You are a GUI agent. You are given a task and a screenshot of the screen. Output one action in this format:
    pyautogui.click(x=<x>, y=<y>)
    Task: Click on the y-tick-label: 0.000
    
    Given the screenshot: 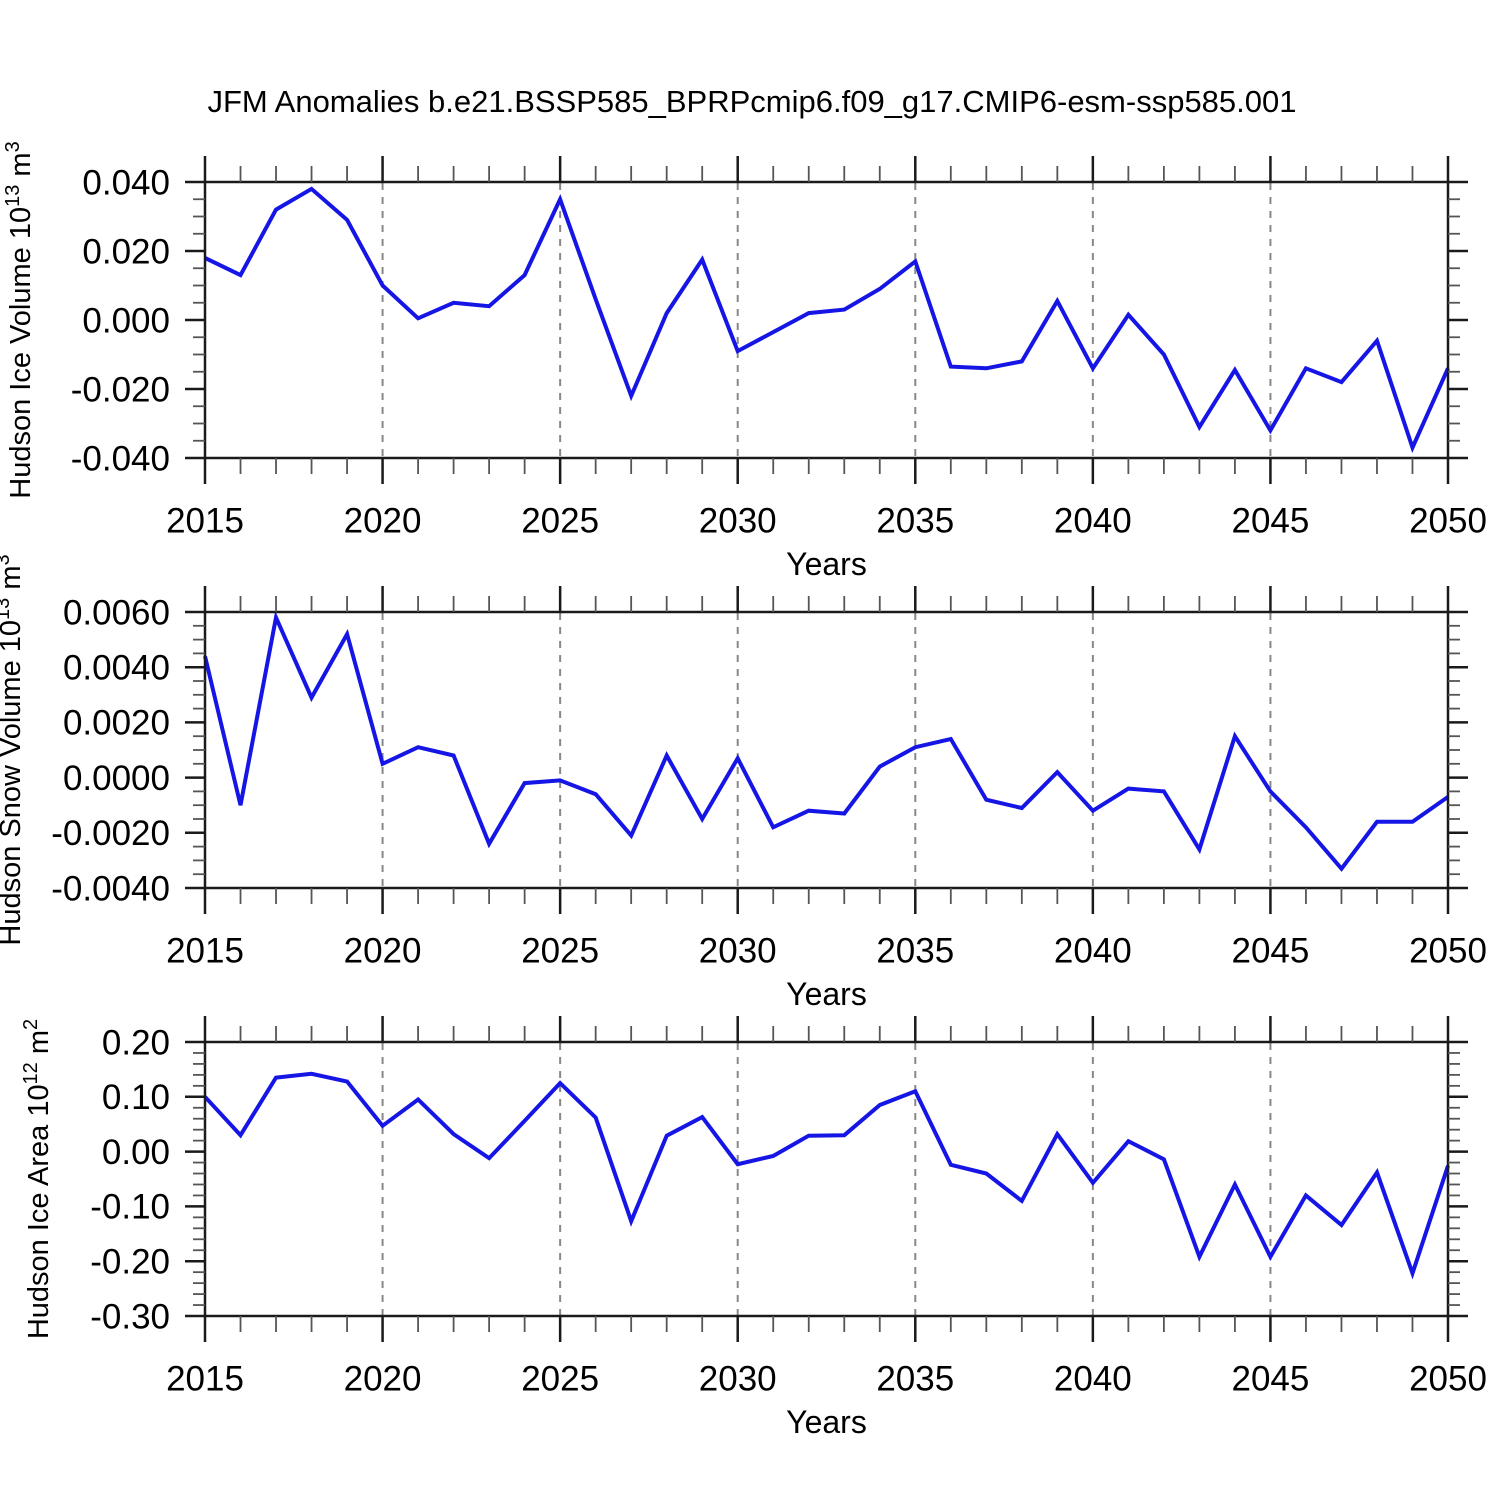 What is the action you would take?
    pyautogui.click(x=126, y=320)
    